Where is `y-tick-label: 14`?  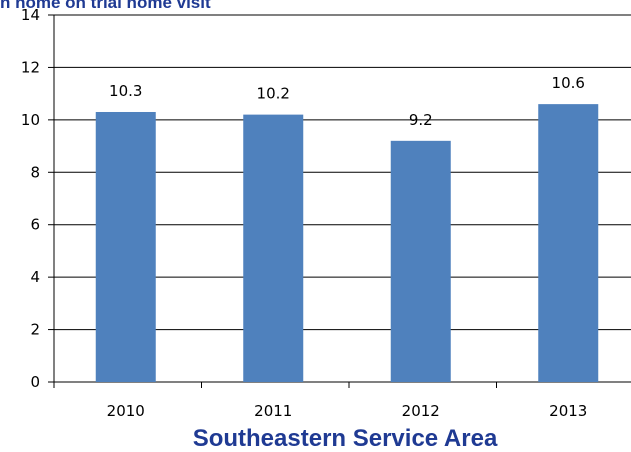
y-tick-label: 14 is located at coordinates (30, 15).